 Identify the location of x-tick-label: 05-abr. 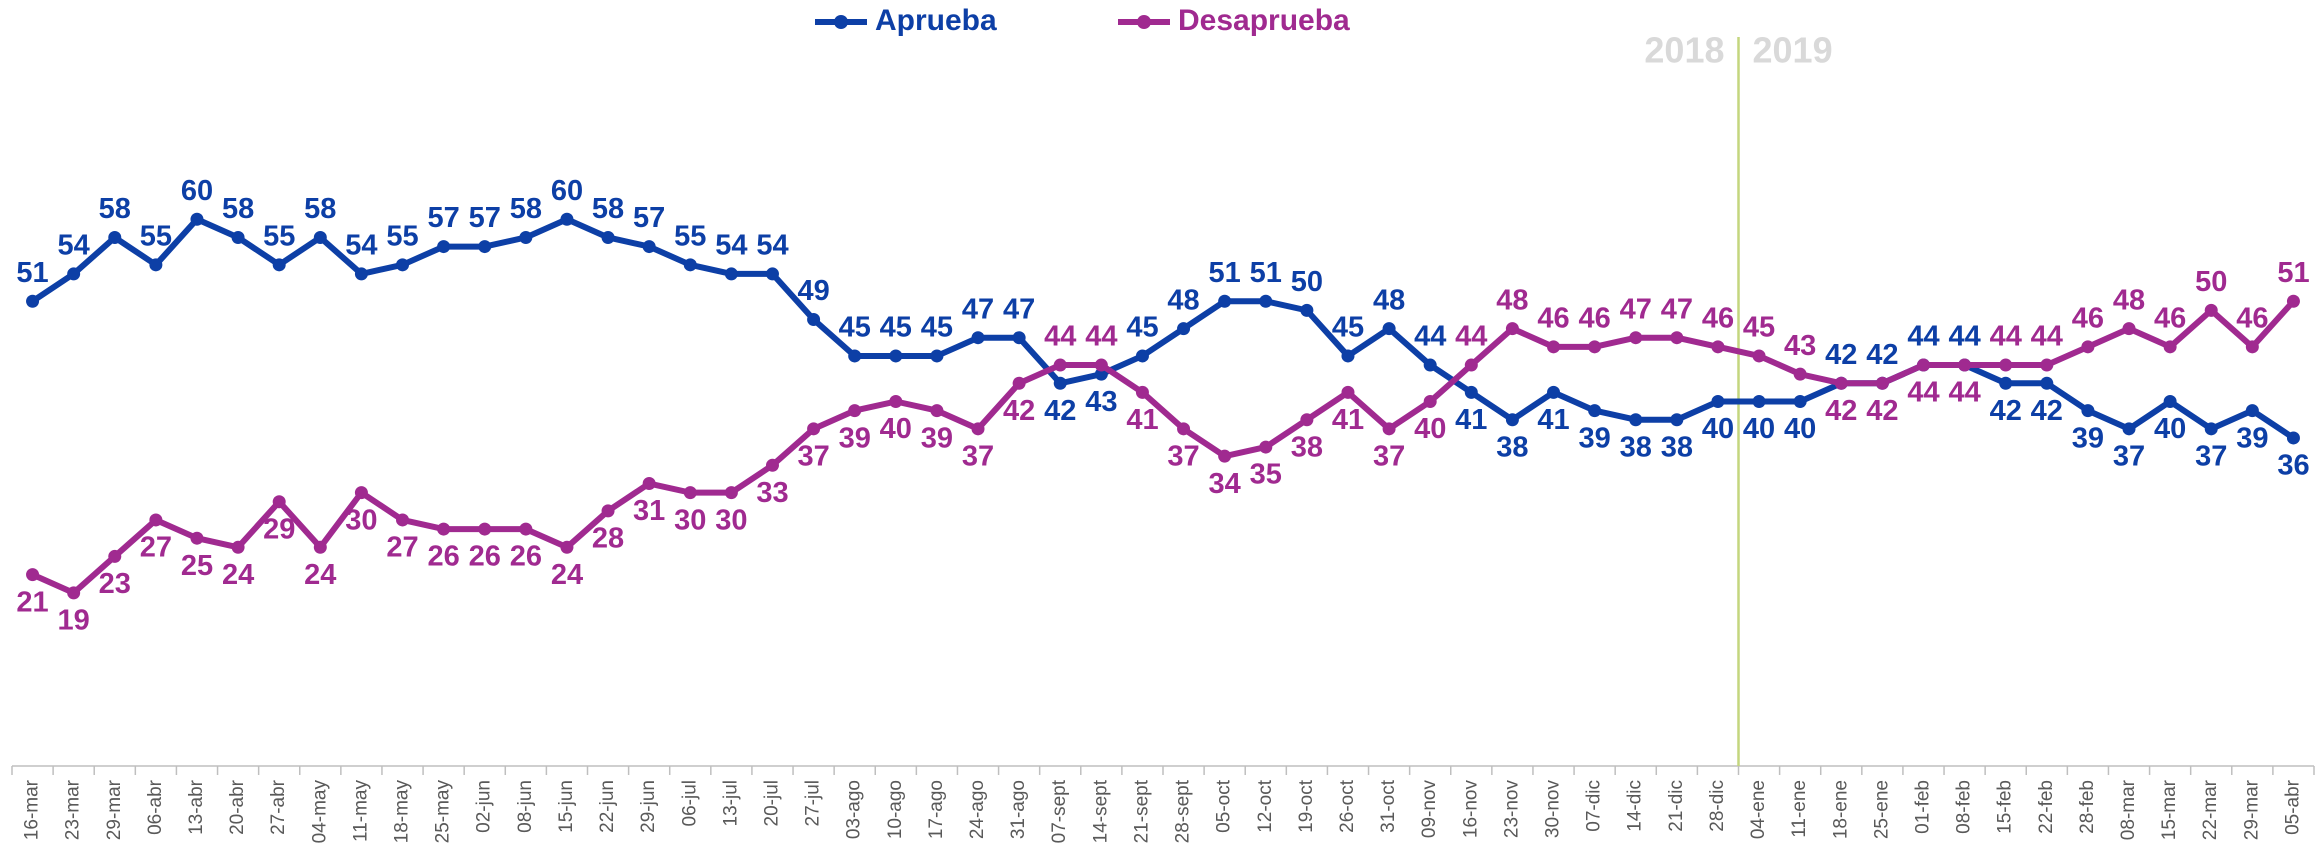
(2292, 807).